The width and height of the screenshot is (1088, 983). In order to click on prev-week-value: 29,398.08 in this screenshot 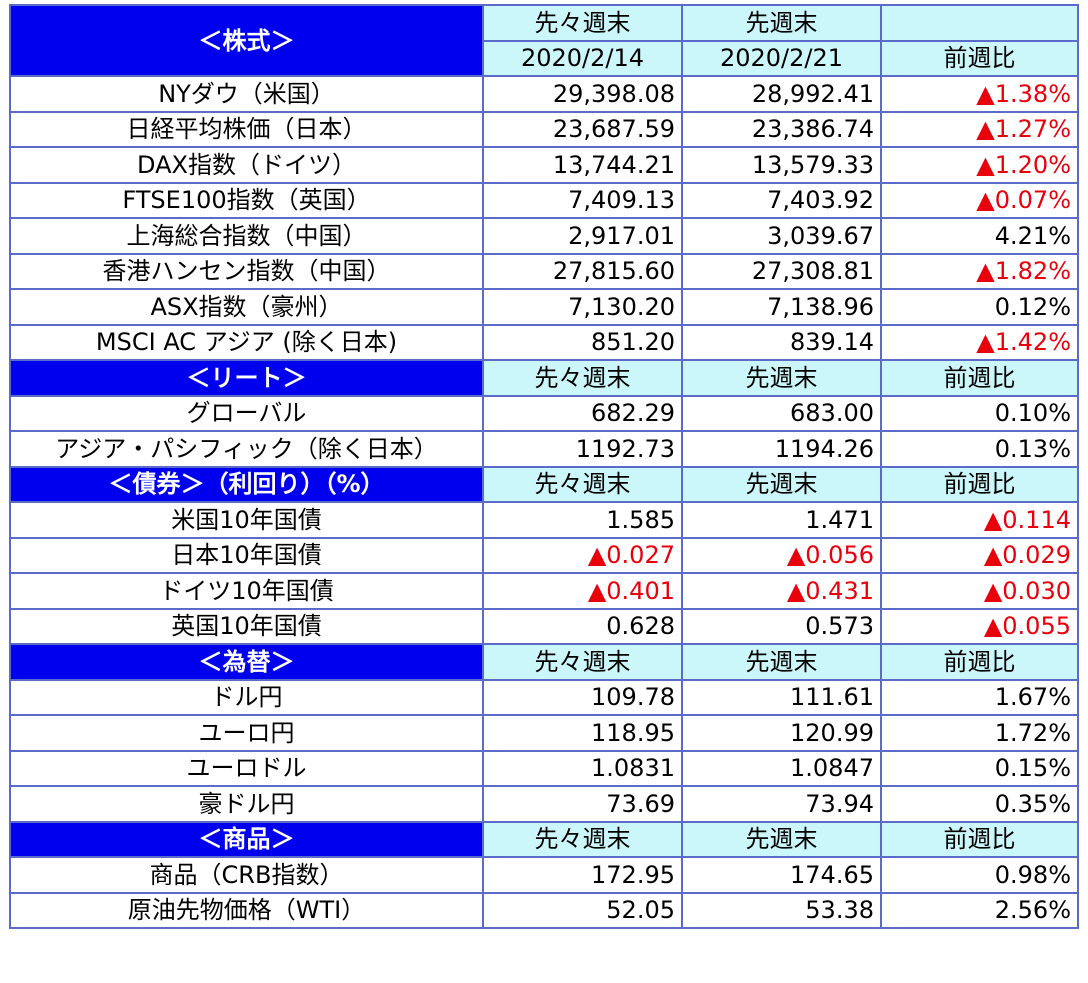, I will do `click(582, 94)`.